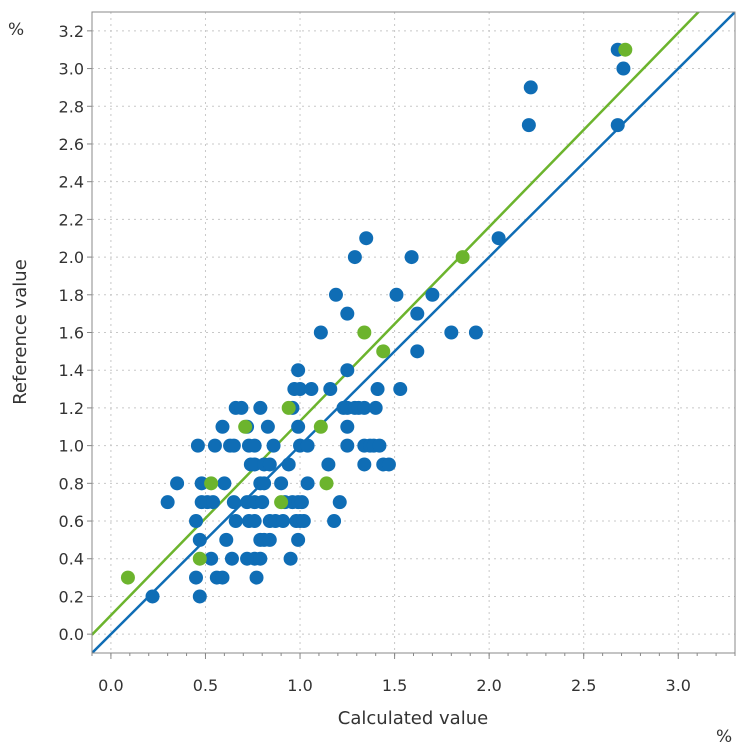  What do you see at coordinates (724, 737) in the screenshot?
I see `x-unit: %` at bounding box center [724, 737].